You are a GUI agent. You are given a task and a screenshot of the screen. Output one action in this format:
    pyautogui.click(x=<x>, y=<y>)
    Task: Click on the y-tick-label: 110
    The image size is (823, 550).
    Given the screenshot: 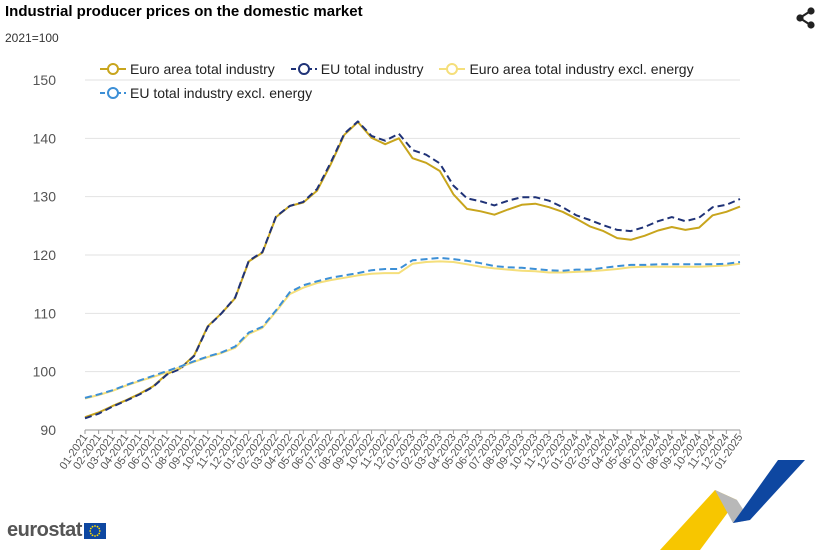 What is the action you would take?
    pyautogui.click(x=45, y=313)
    